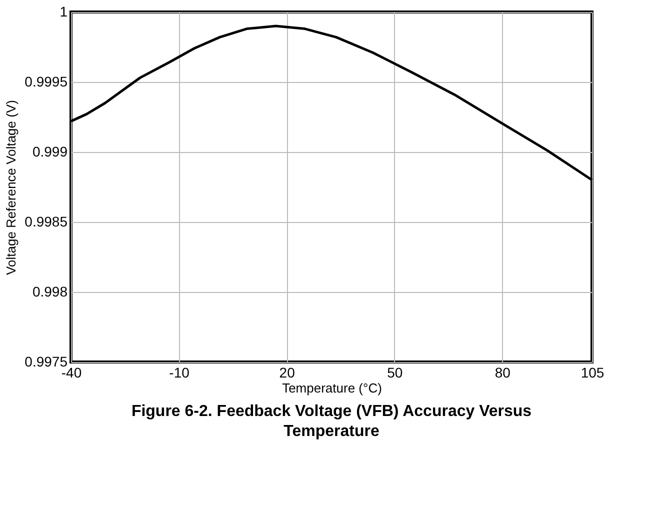  What do you see at coordinates (287, 372) in the screenshot?
I see `x-tick-label: 20` at bounding box center [287, 372].